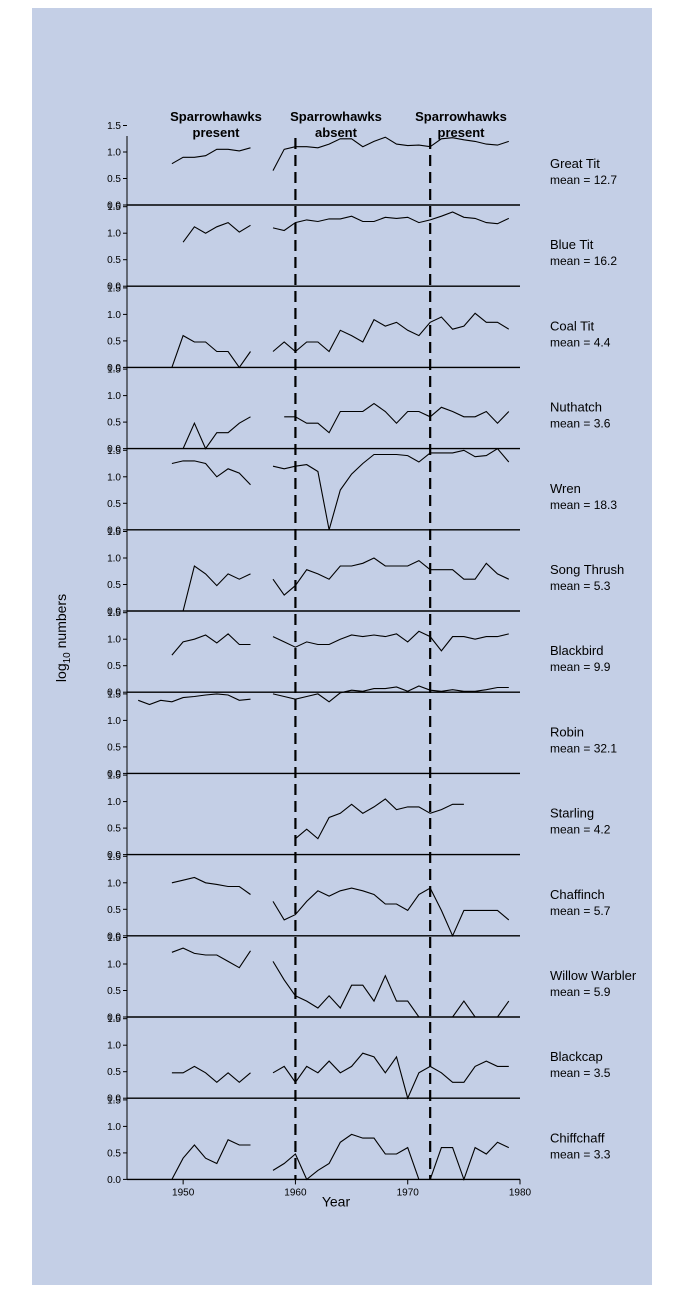 This screenshot has height=1293, width=693. What do you see at coordinates (572, 813) in the screenshot?
I see `species-label: Starling` at bounding box center [572, 813].